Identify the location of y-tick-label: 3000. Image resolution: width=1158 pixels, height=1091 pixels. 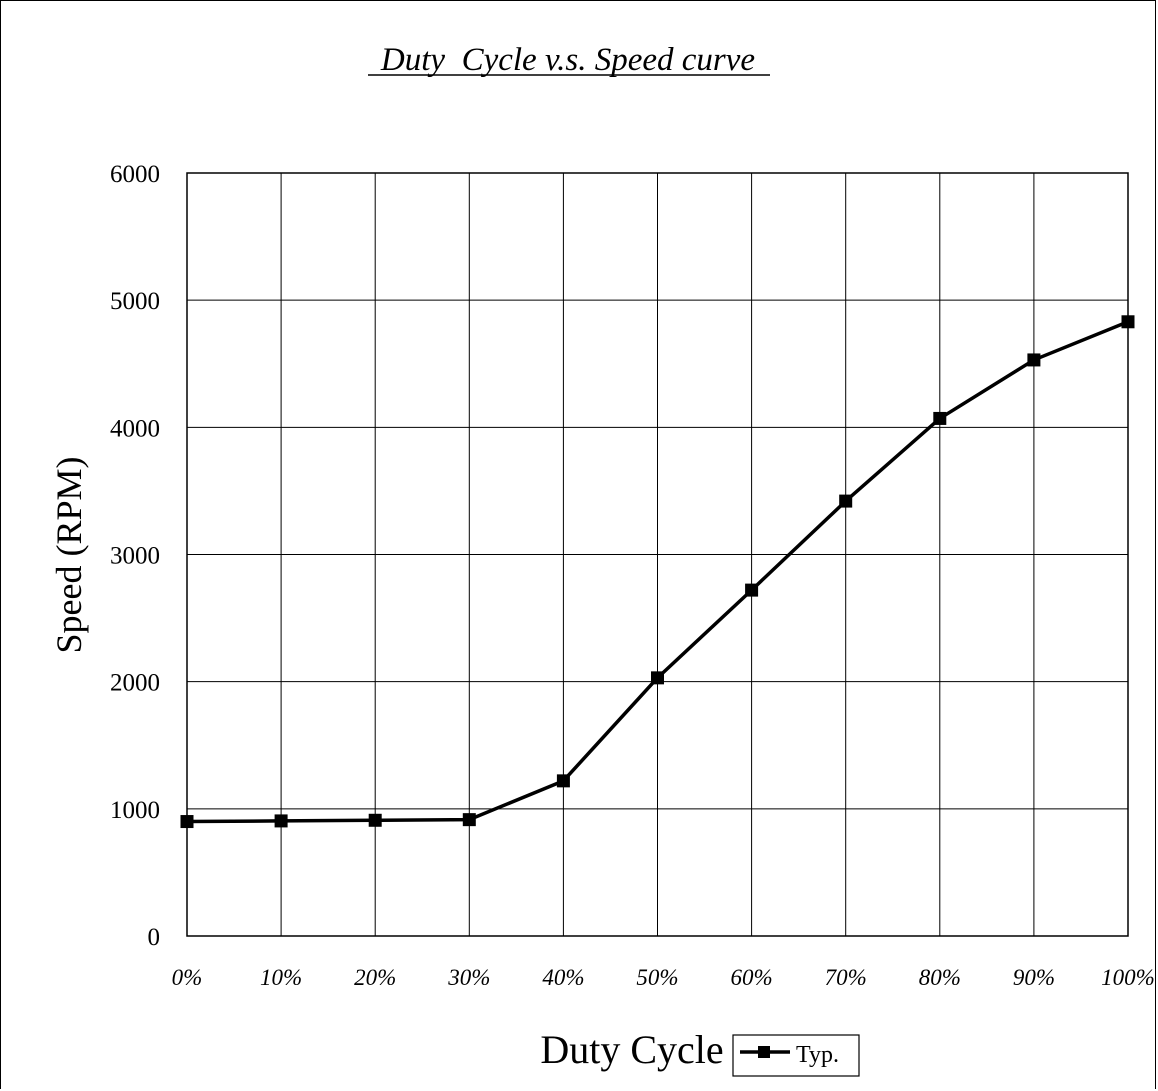
(135, 556).